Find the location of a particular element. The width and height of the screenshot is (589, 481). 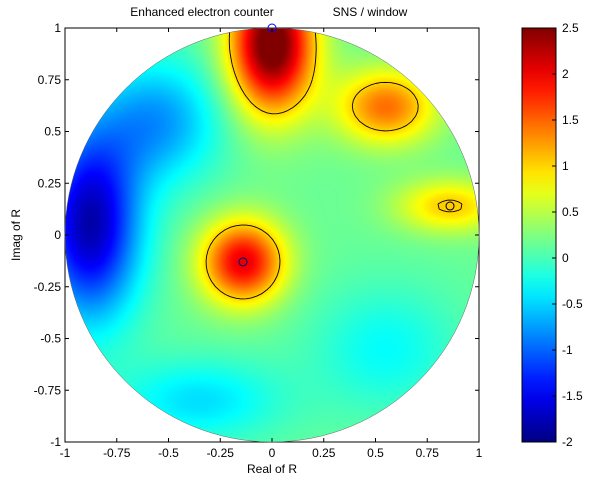

y-tick-label: 1 is located at coordinates (57, 28).